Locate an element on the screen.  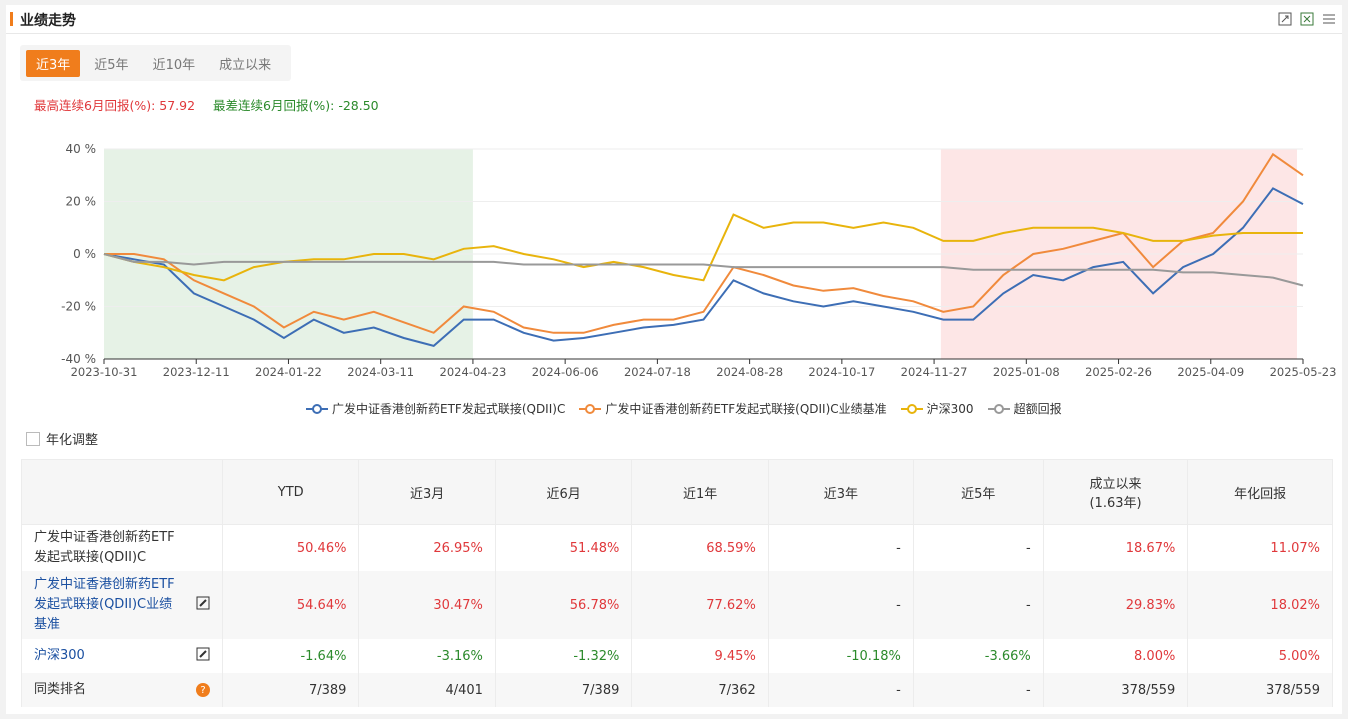
x-tick-label: 2024-01-22 is located at coordinates (288, 372).